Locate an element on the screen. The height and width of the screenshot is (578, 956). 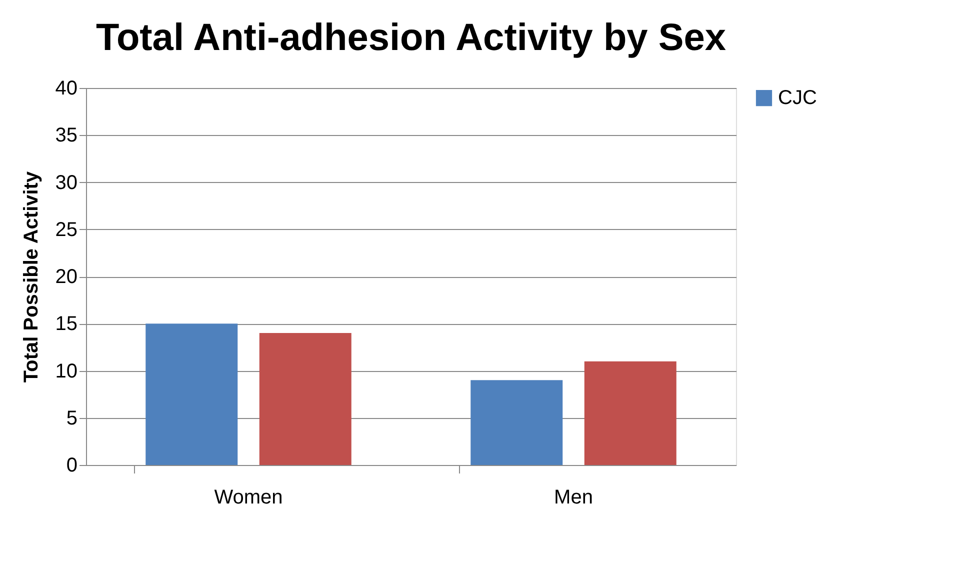
x-tick-label: Men is located at coordinates (573, 497).